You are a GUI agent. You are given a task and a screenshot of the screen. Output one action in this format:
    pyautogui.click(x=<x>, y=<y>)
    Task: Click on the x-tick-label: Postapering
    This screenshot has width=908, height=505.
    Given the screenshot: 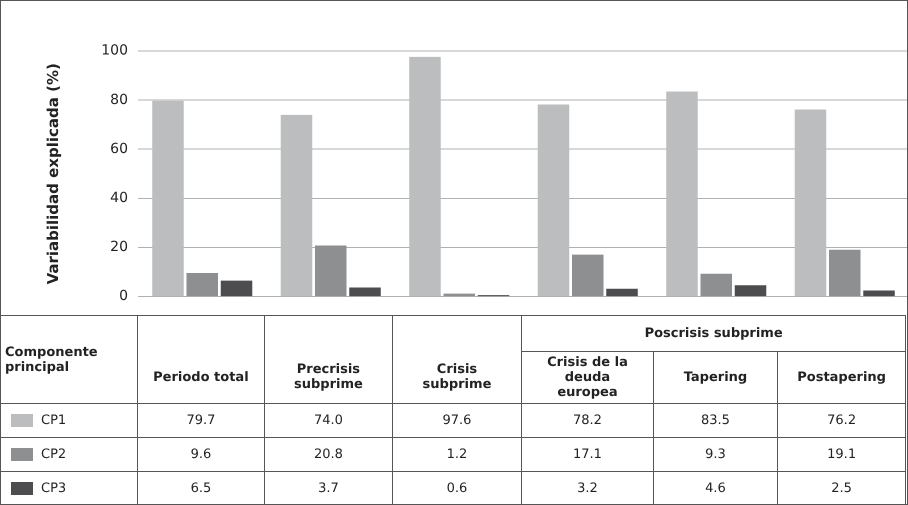 What is the action you would take?
    pyautogui.click(x=841, y=377)
    